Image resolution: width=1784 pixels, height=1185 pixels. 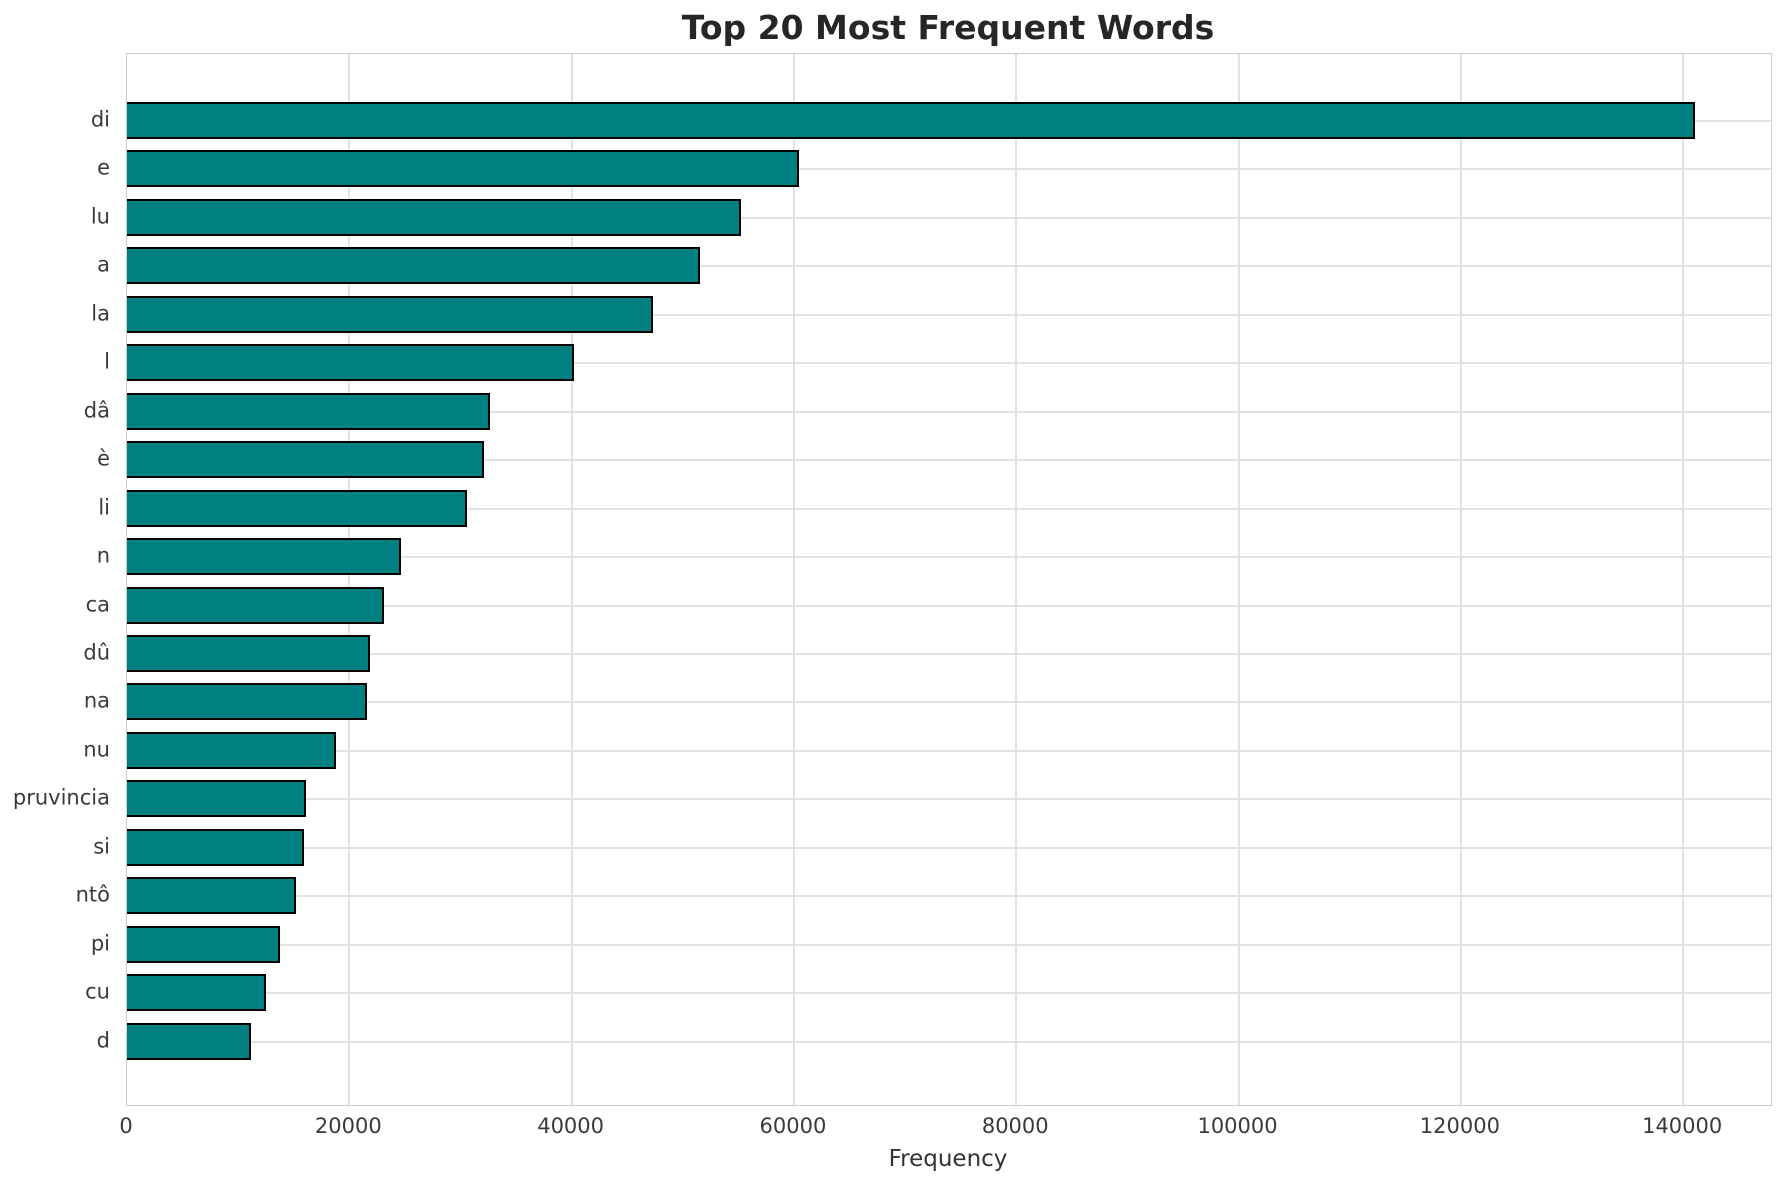 What do you see at coordinates (1237, 1126) in the screenshot?
I see `x-tick-label: 100000` at bounding box center [1237, 1126].